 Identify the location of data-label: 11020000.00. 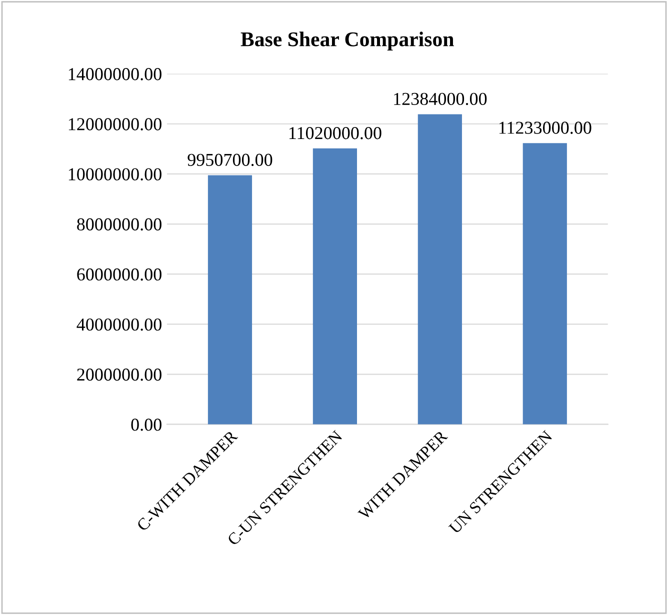
(335, 133).